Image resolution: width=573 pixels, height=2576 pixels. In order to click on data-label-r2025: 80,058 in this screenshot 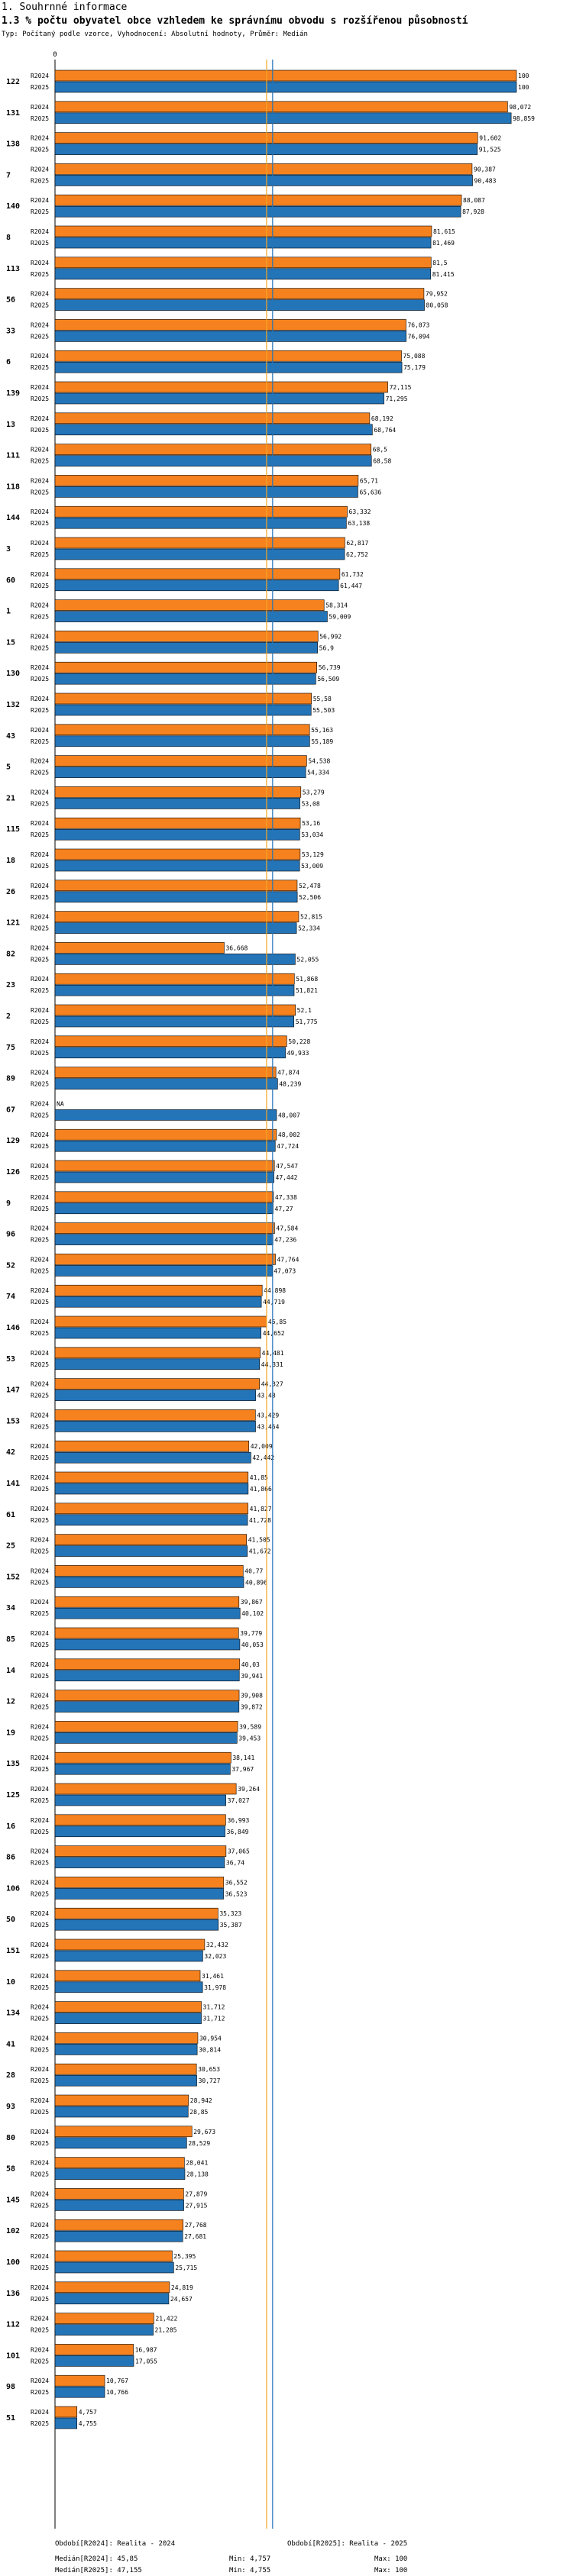, I will do `click(437, 305)`.